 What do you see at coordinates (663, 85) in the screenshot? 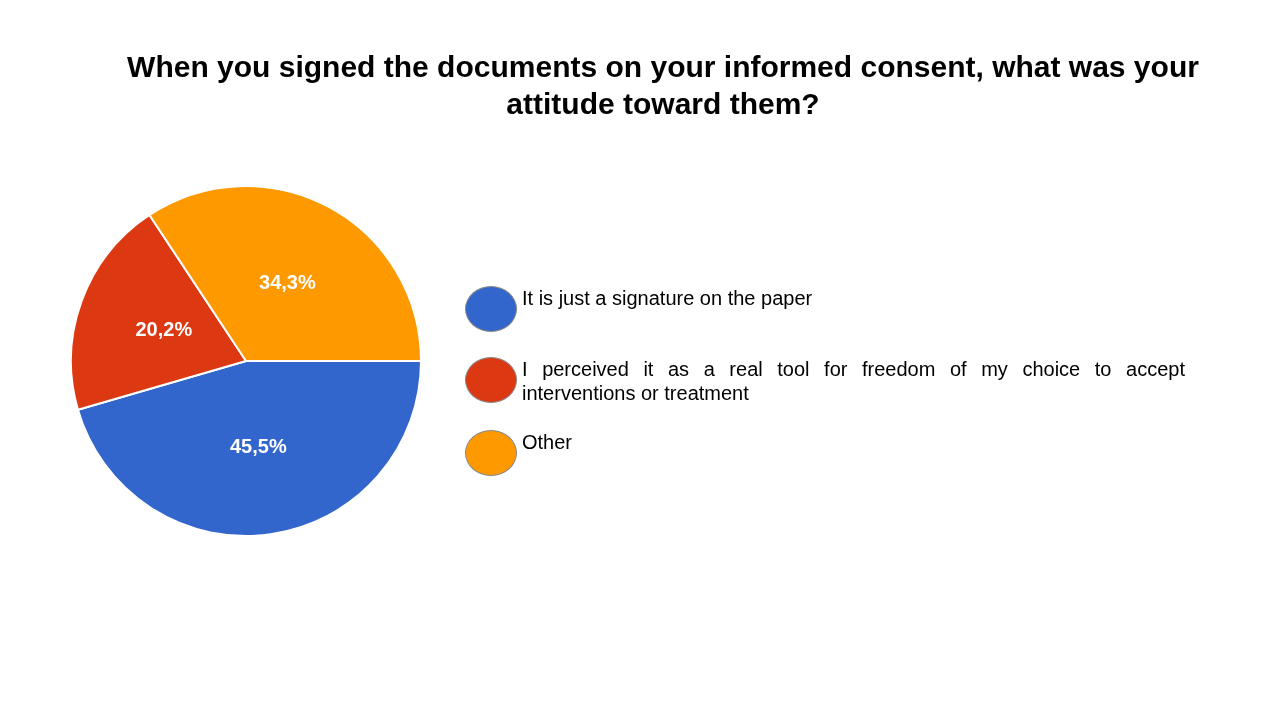
I see `chart-title: When you signed the documents on your informed consent, what was your attitude toward them?` at bounding box center [663, 85].